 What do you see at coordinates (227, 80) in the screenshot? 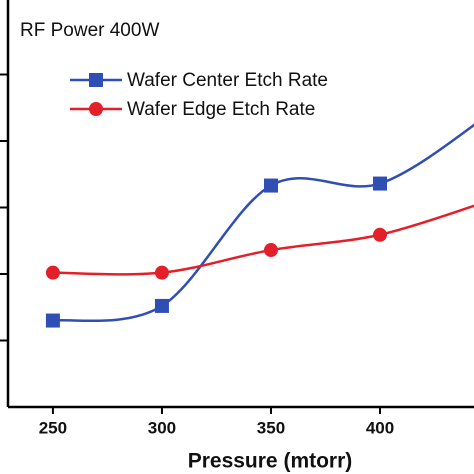
I see `legend-label: Wafer Center Etch Rate` at bounding box center [227, 80].